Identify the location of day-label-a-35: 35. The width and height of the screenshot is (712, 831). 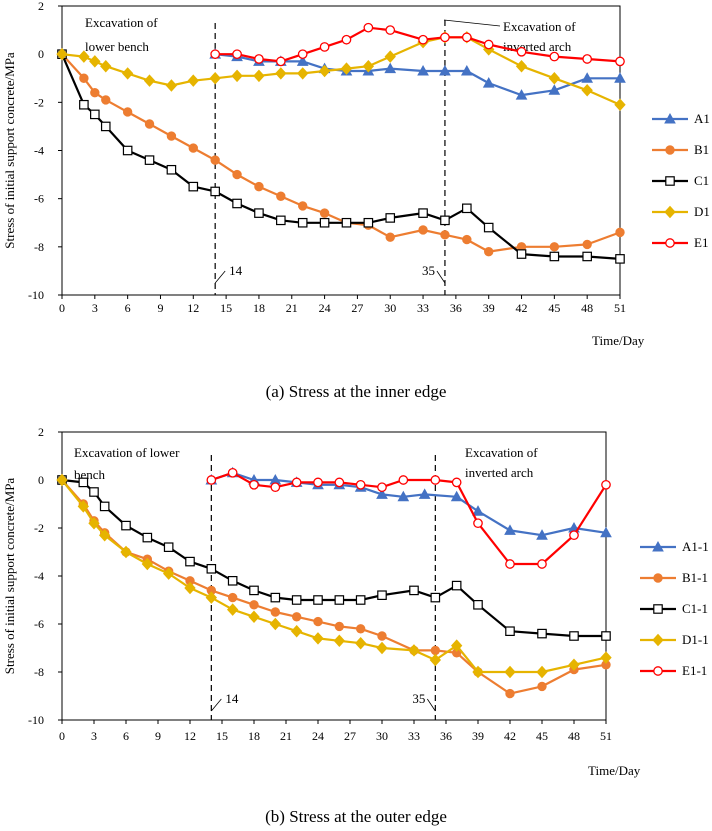
(428, 270).